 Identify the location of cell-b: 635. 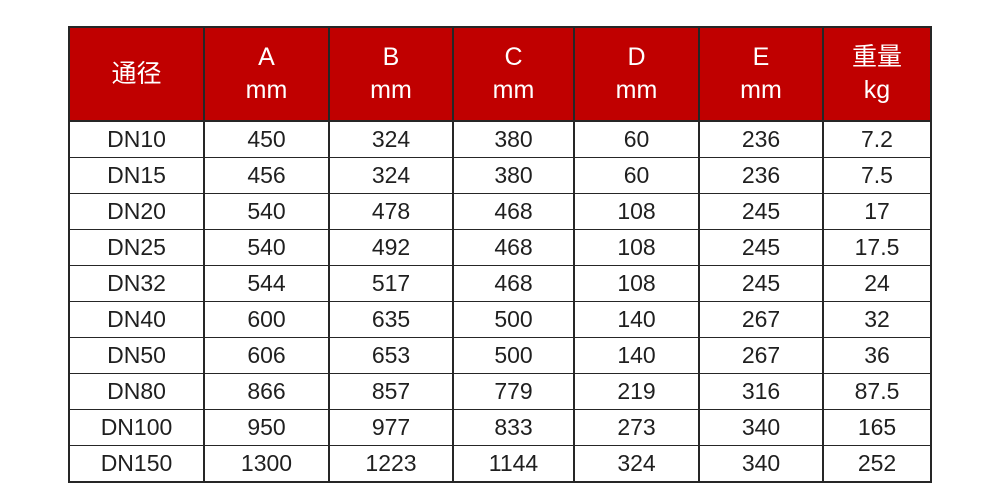
(391, 319).